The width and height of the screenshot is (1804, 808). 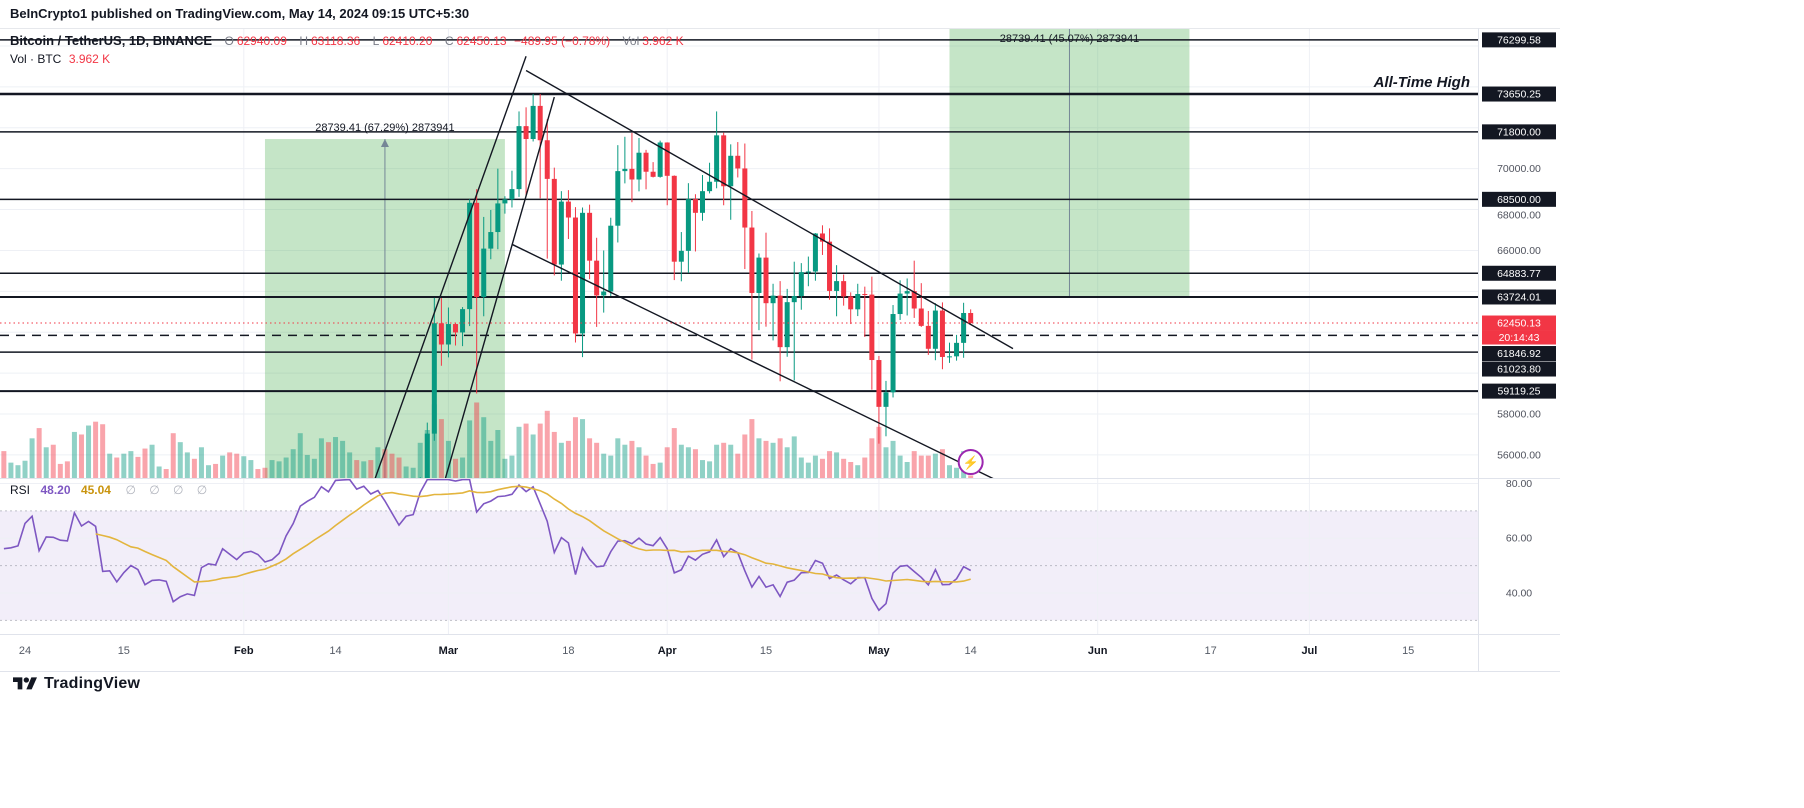 I want to click on svg-text: 62450.13, so click(x=1519, y=324).